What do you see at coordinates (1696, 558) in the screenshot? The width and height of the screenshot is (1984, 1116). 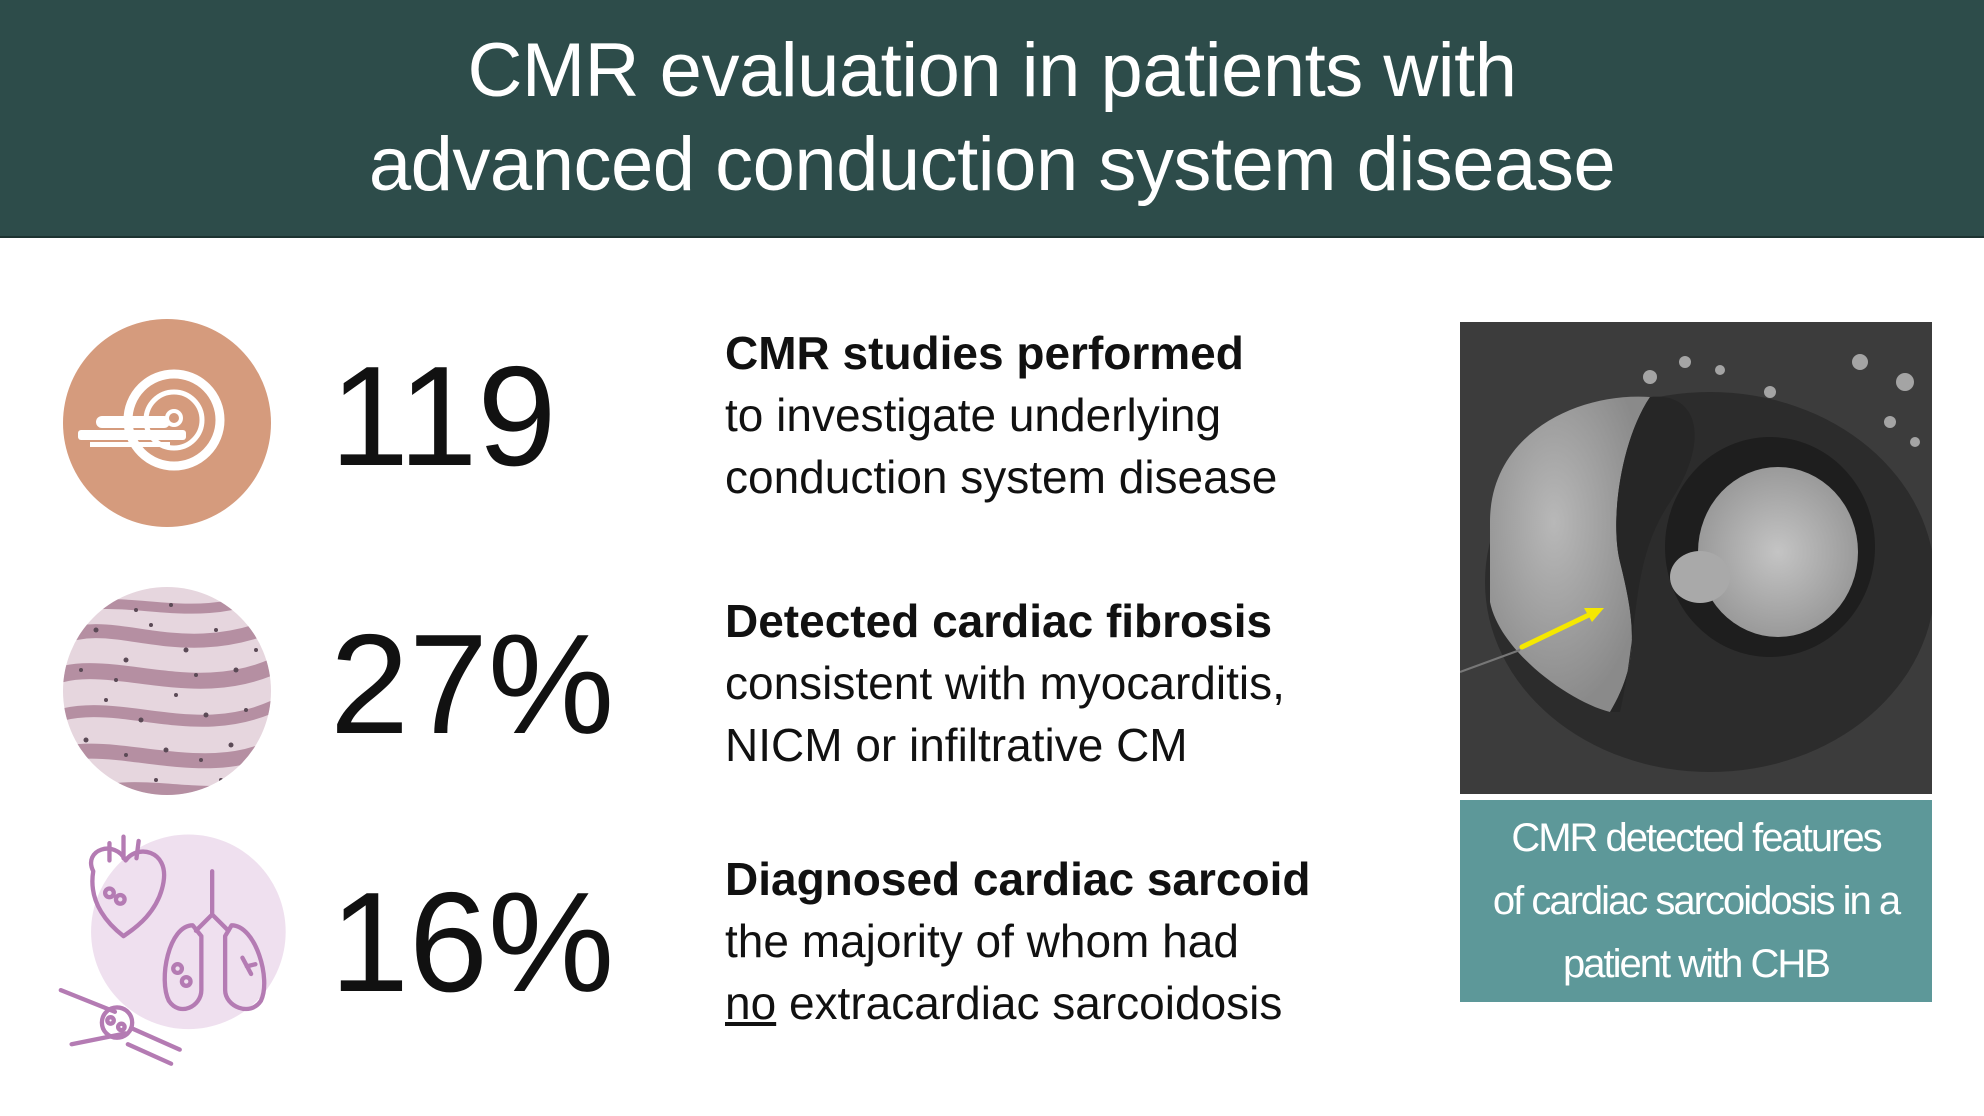 I see `cmr-image` at bounding box center [1696, 558].